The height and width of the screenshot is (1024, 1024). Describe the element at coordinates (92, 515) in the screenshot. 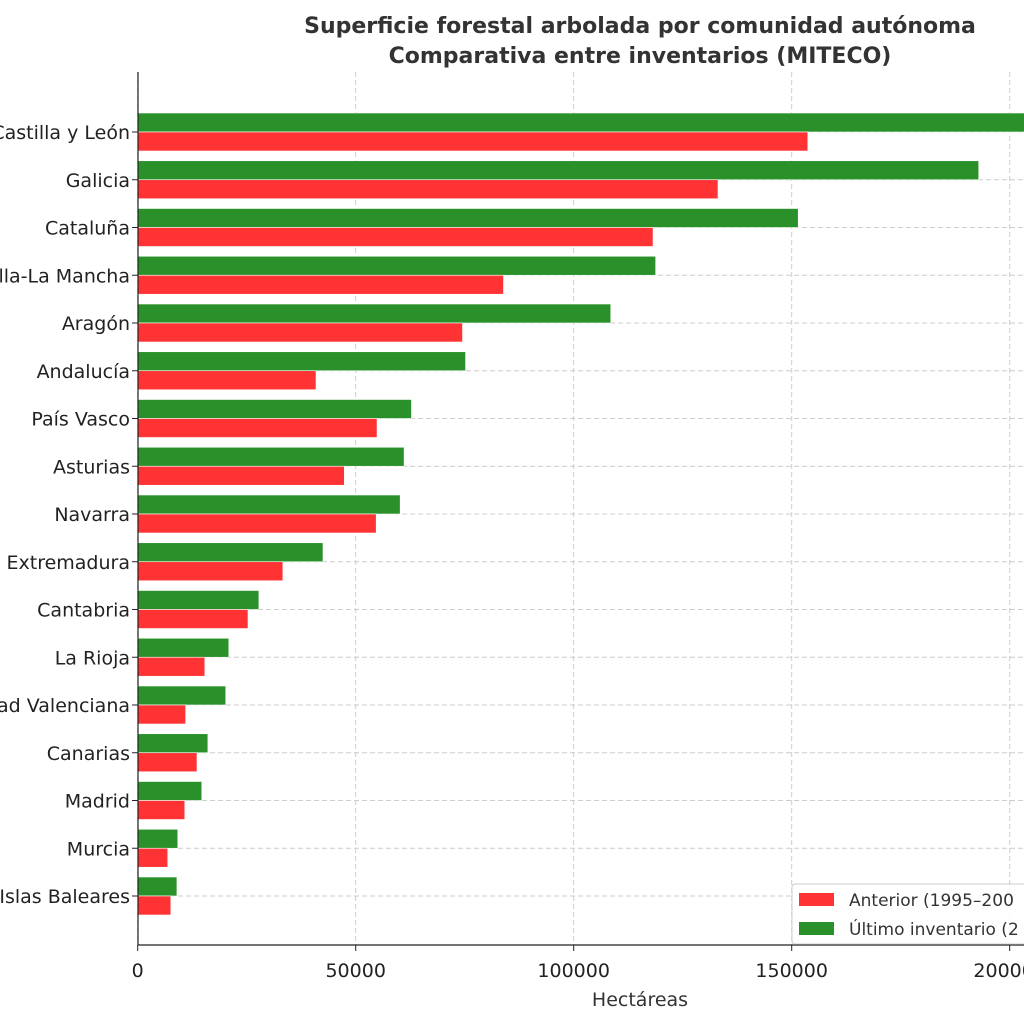

I see `y-tick-label: Navarra` at that location.